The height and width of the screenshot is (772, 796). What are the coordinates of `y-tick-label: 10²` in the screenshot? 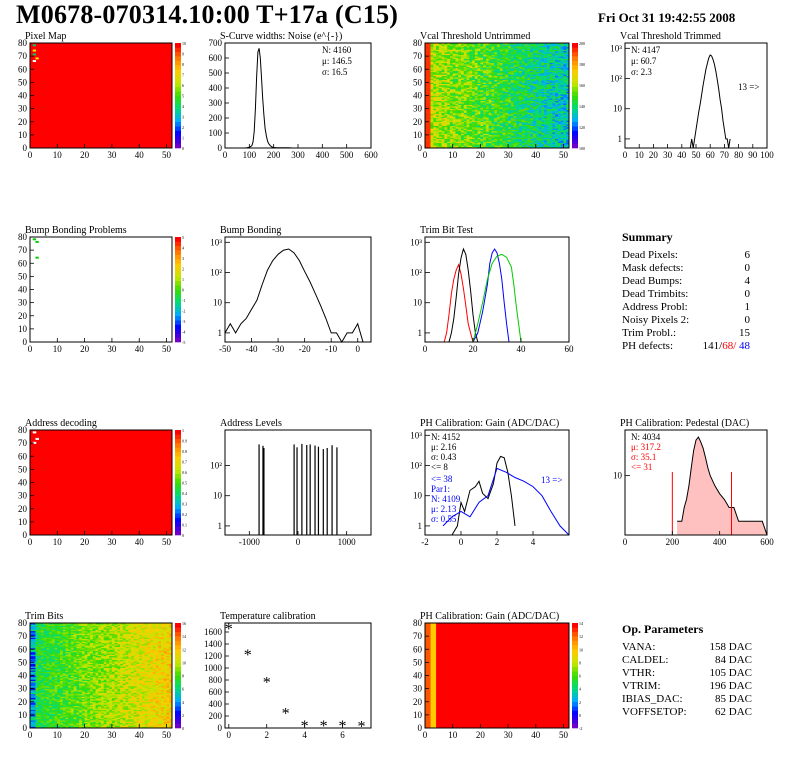 It's located at (216, 466).